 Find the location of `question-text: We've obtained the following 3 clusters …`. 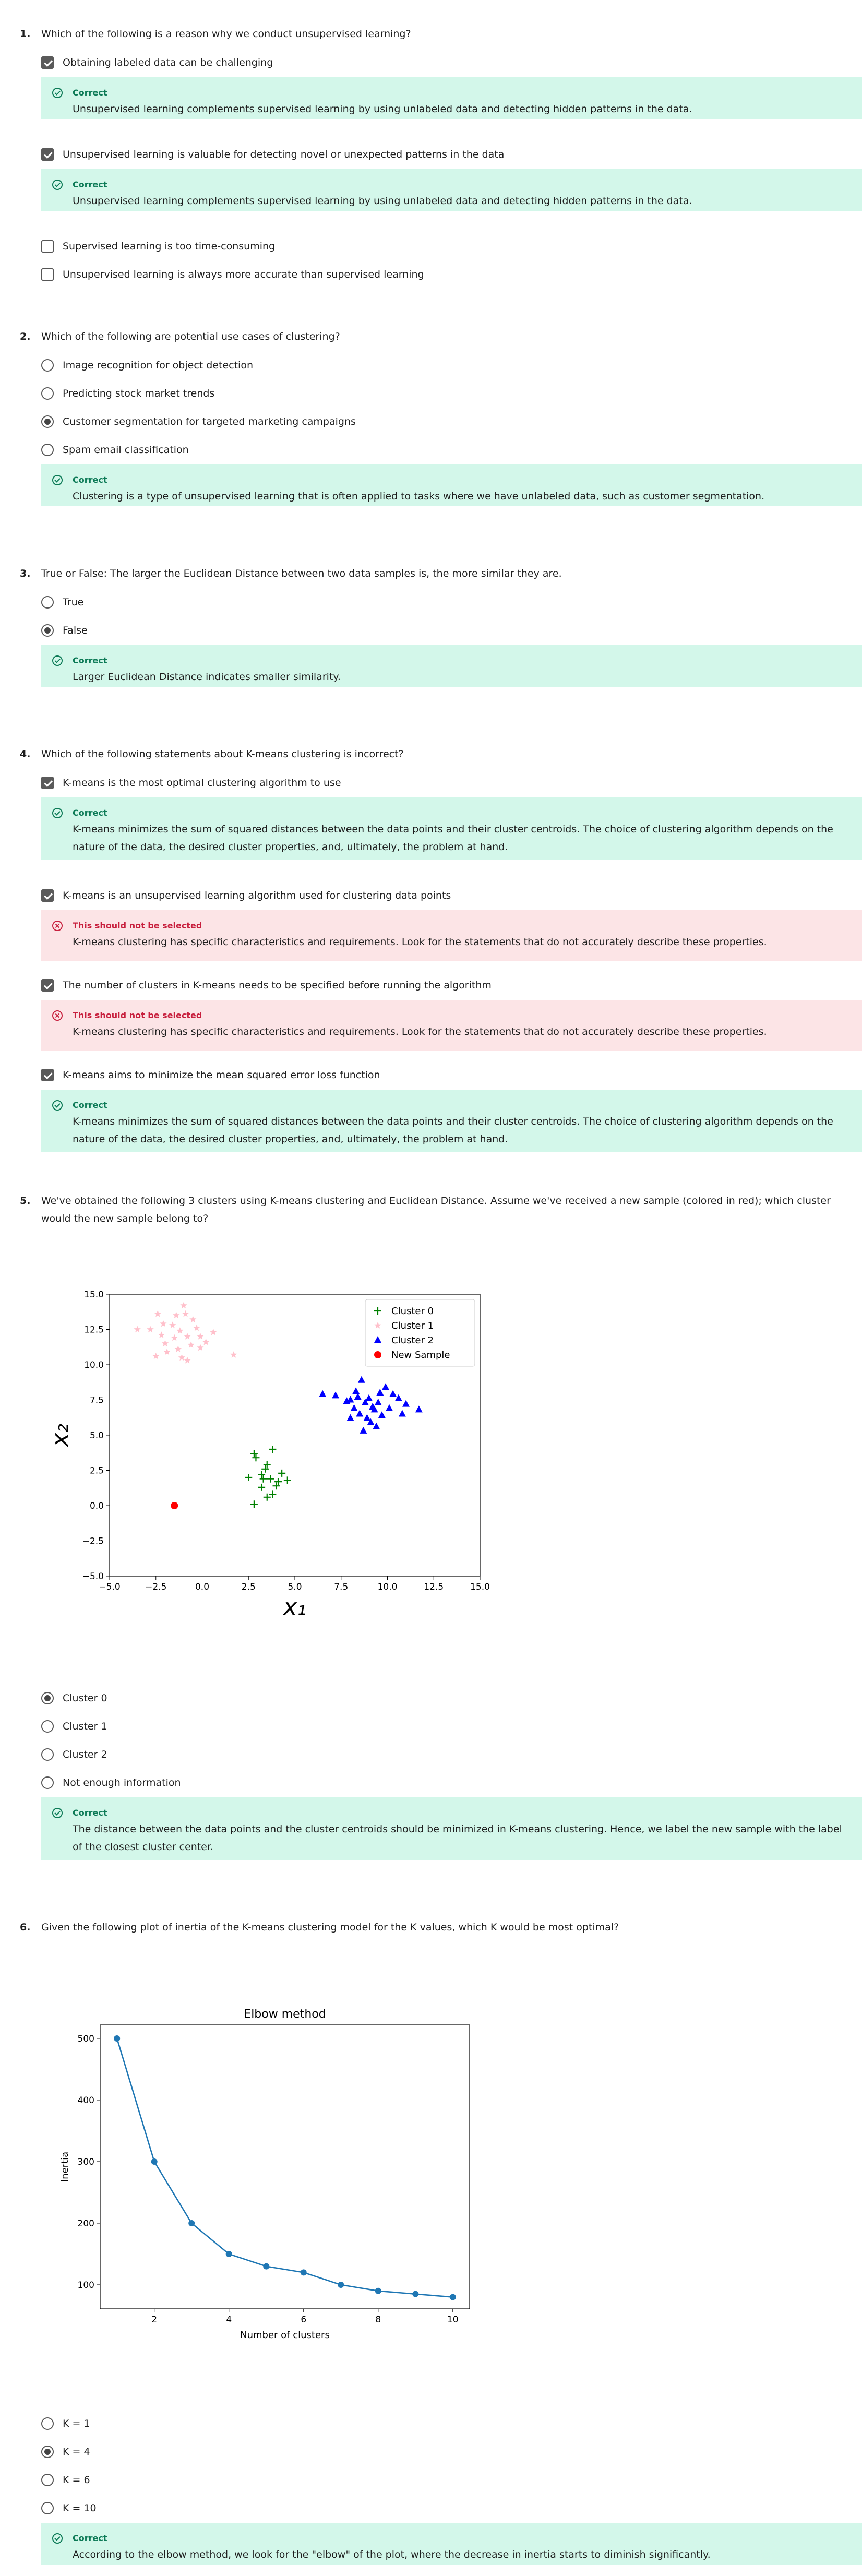

question-text: We've obtained the following 3 clusters … is located at coordinates (436, 1209).